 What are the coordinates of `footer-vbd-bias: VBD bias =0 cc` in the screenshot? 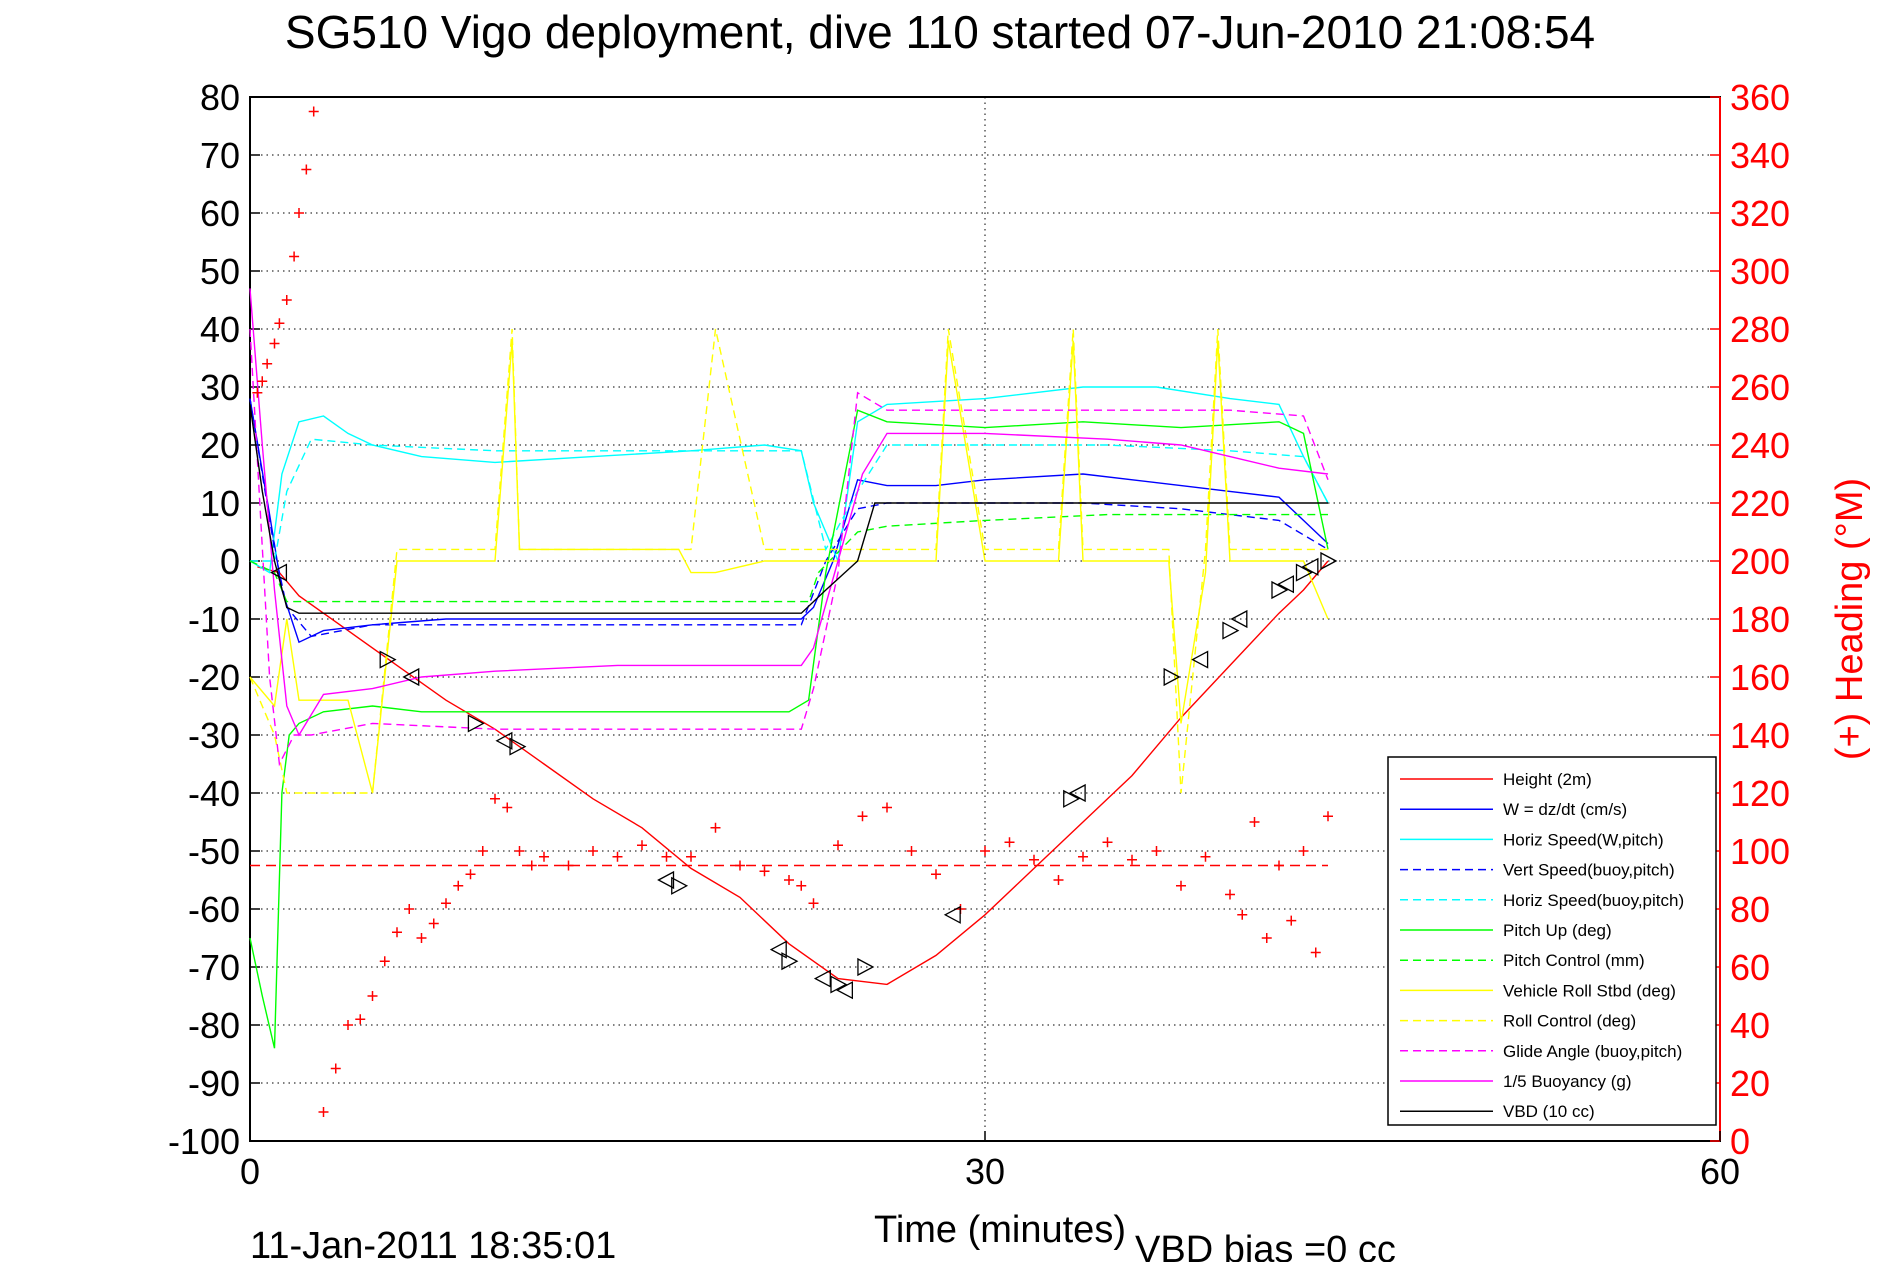 It's located at (1265, 1245).